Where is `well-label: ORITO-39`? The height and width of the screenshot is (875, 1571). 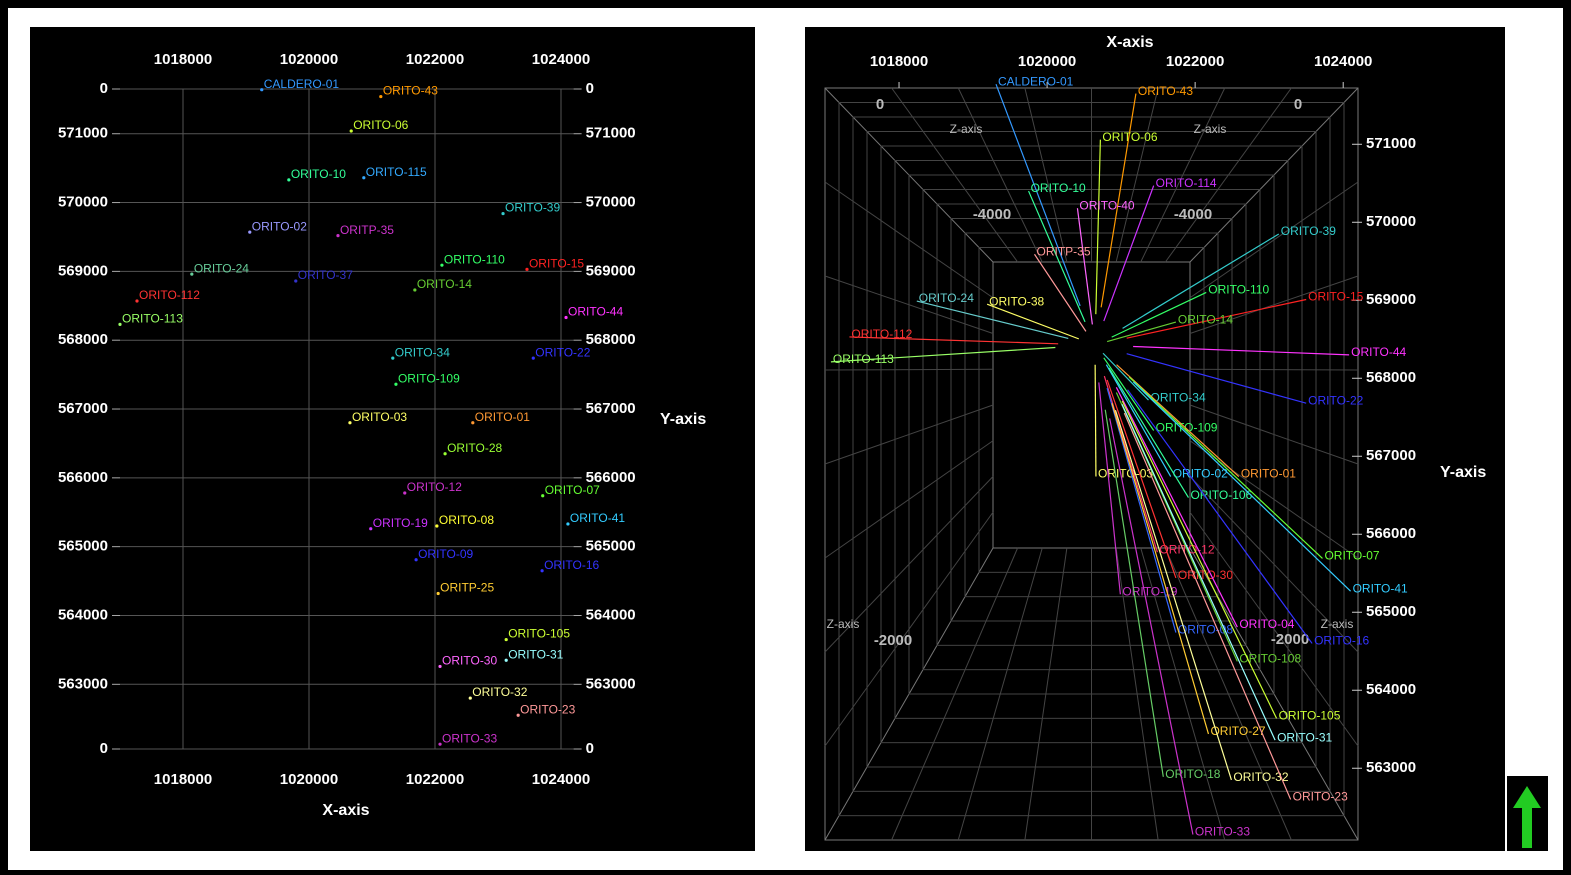
well-label: ORITO-39 is located at coordinates (532, 208).